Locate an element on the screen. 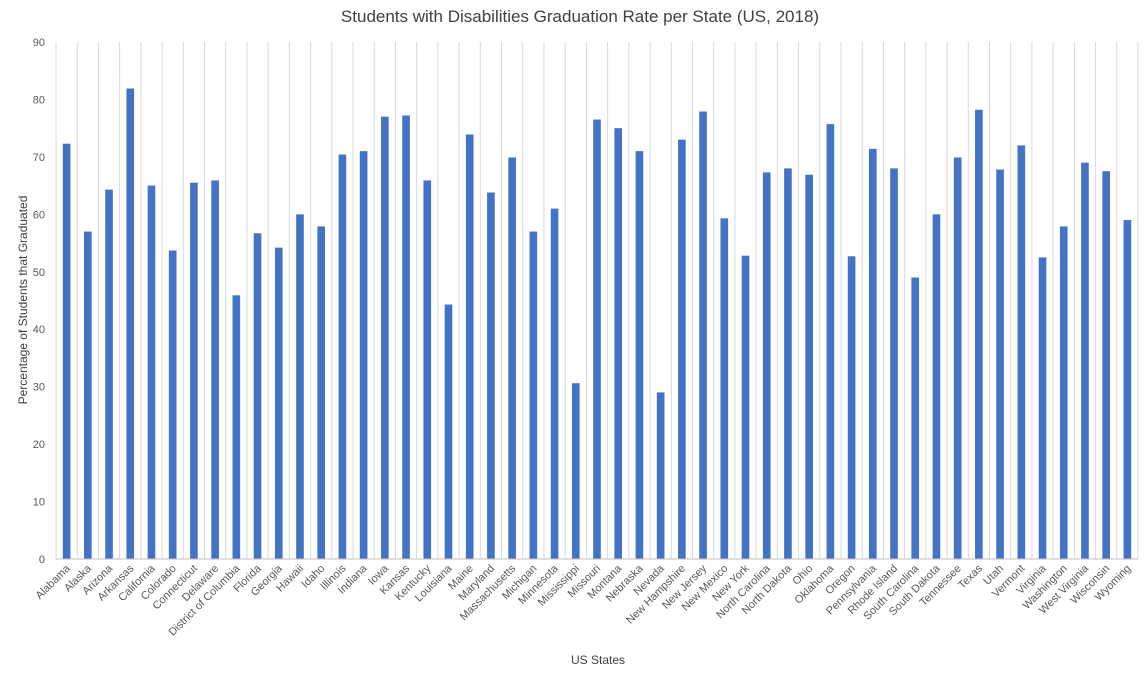  y-tick-label: 80 is located at coordinates (39, 100).